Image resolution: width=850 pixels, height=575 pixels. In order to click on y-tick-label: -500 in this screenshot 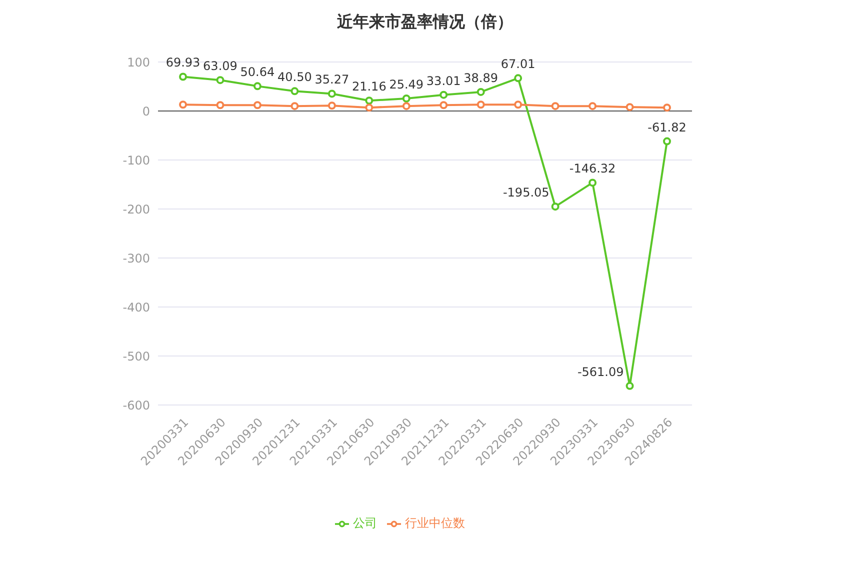, I will do `click(136, 356)`.